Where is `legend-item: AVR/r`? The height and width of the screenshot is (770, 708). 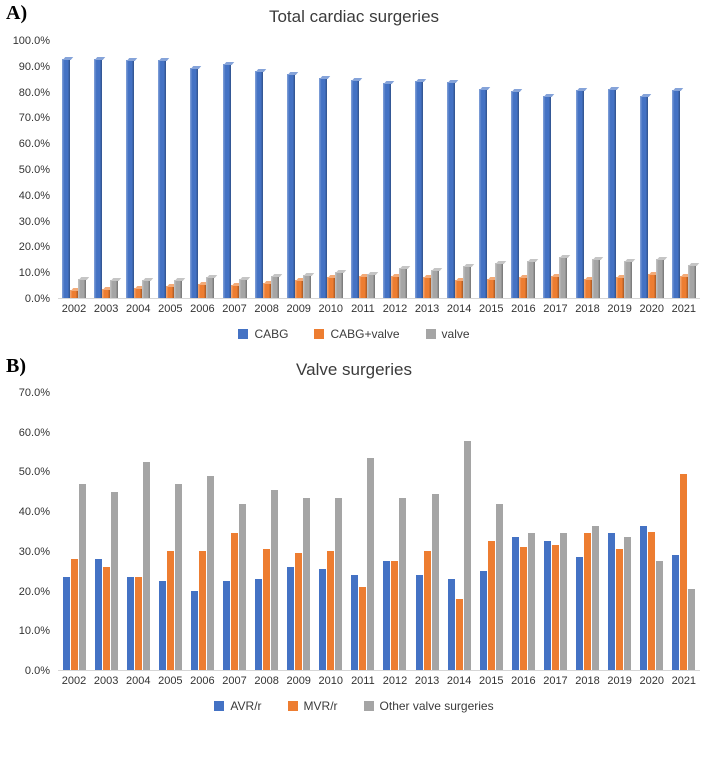 legend-item: AVR/r is located at coordinates (238, 706).